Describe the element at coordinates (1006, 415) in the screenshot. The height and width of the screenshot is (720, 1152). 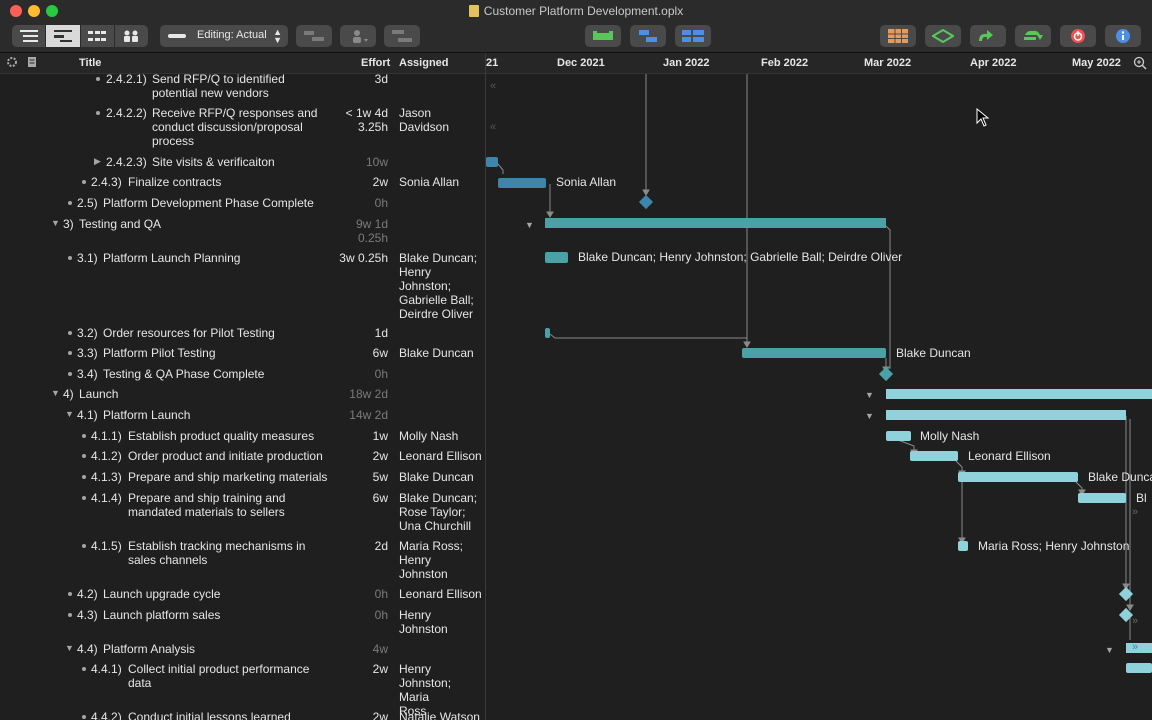
I see `gantt-summary-platform-launch` at that location.